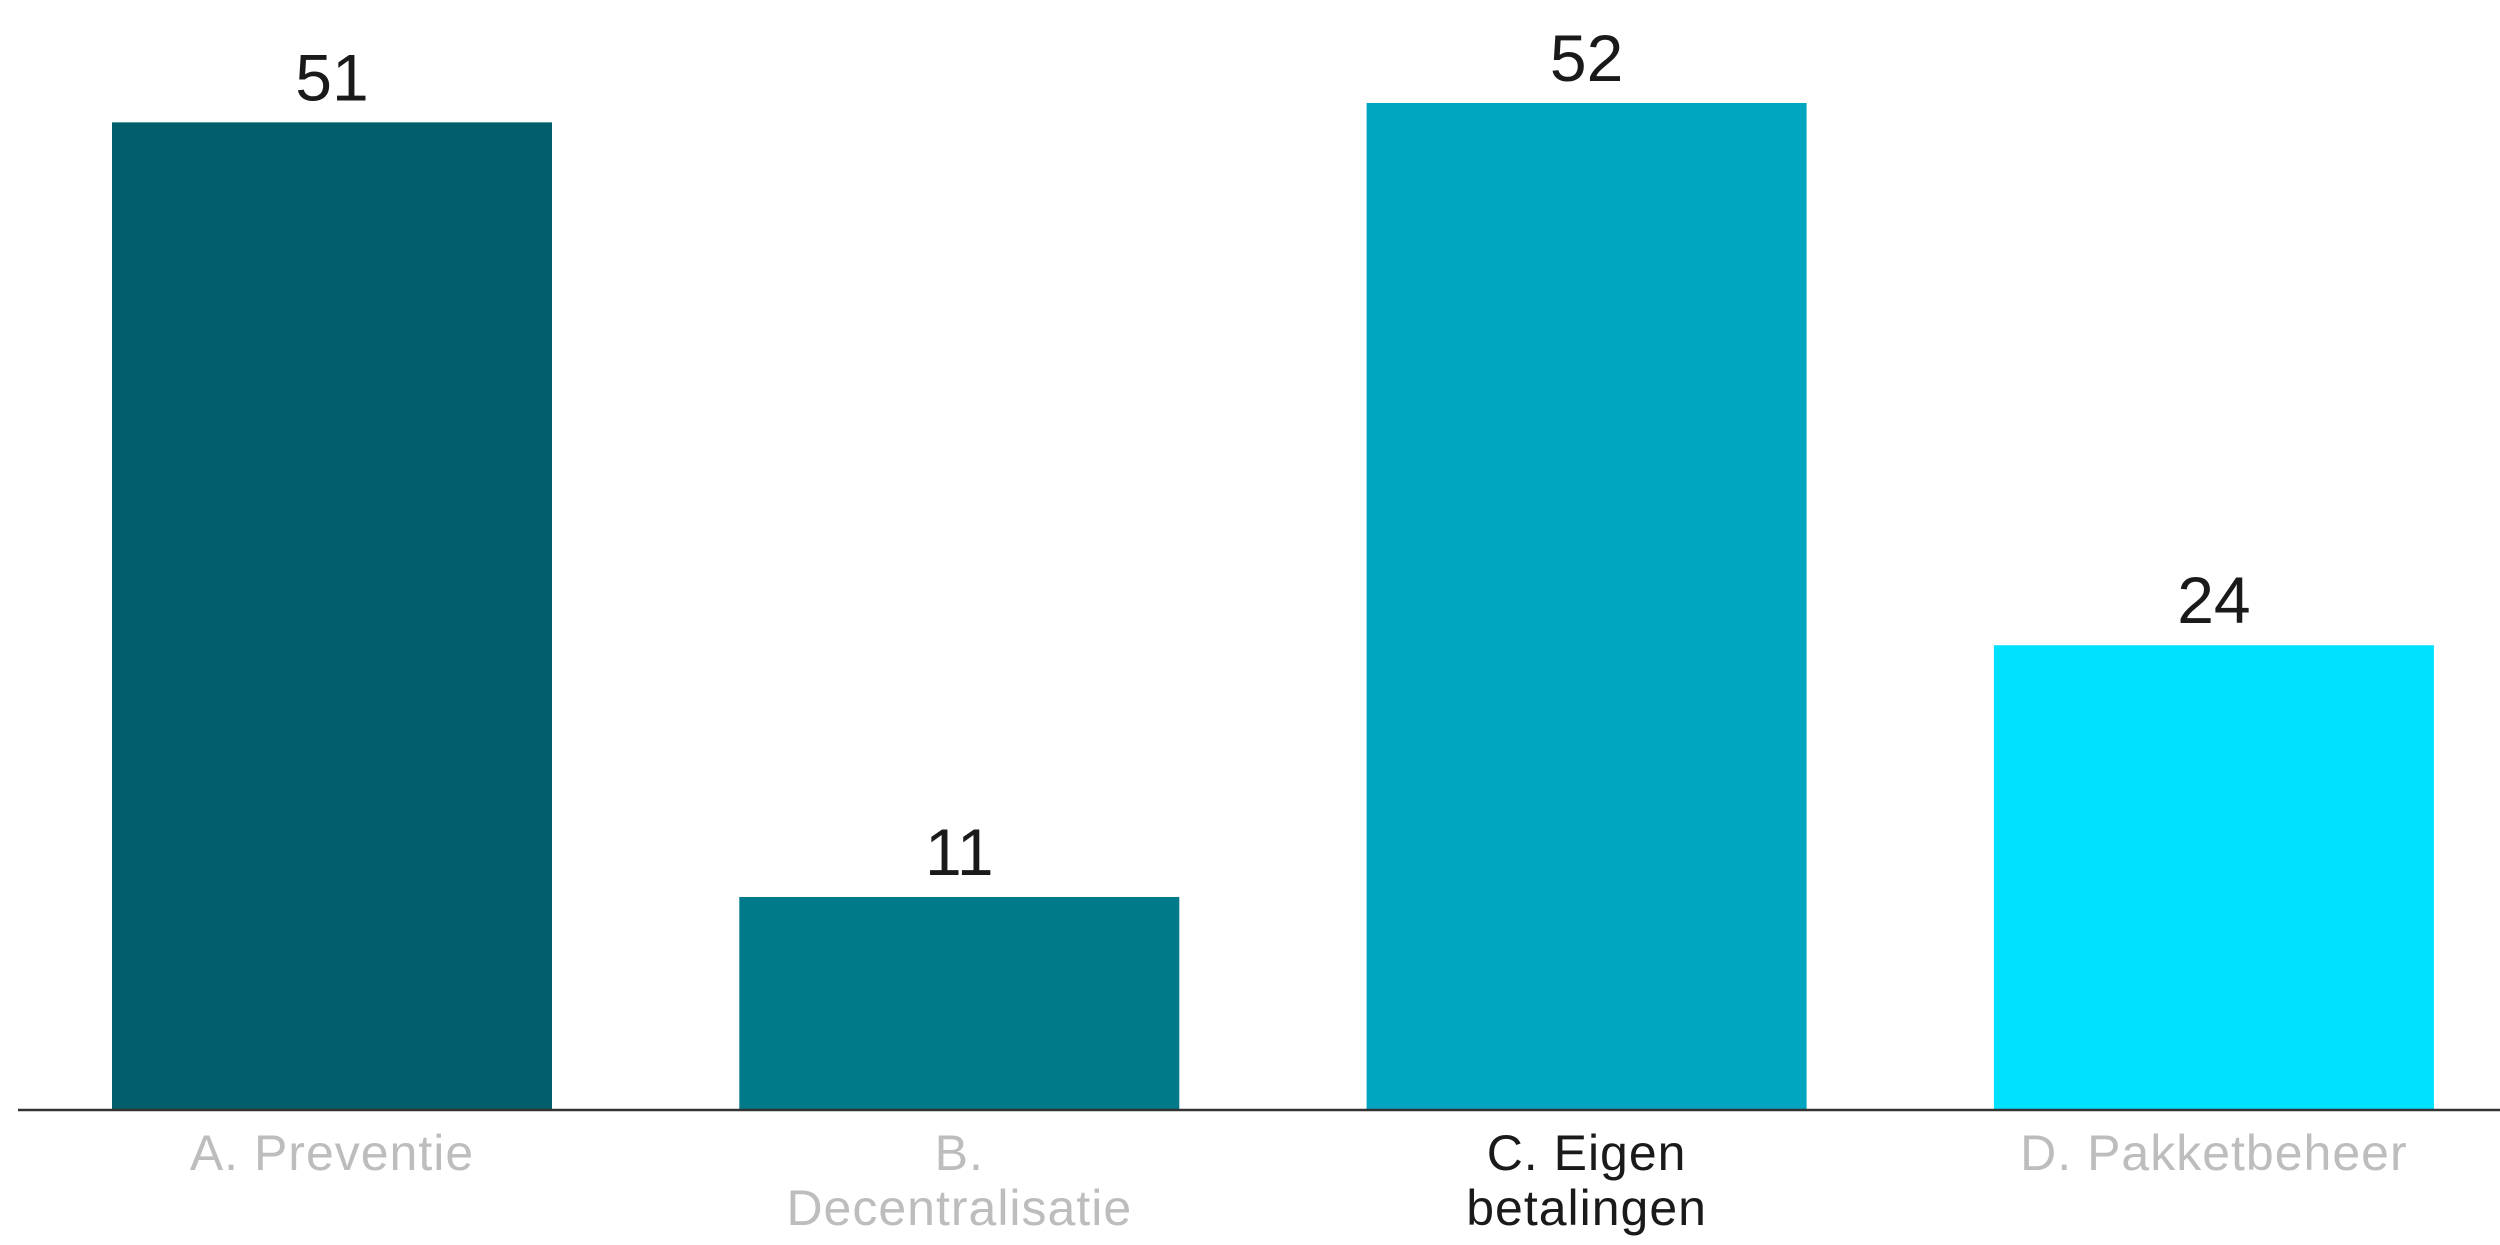 The image size is (2500, 1245). What do you see at coordinates (1586, 58) in the screenshot?
I see `value-label-3: 52` at bounding box center [1586, 58].